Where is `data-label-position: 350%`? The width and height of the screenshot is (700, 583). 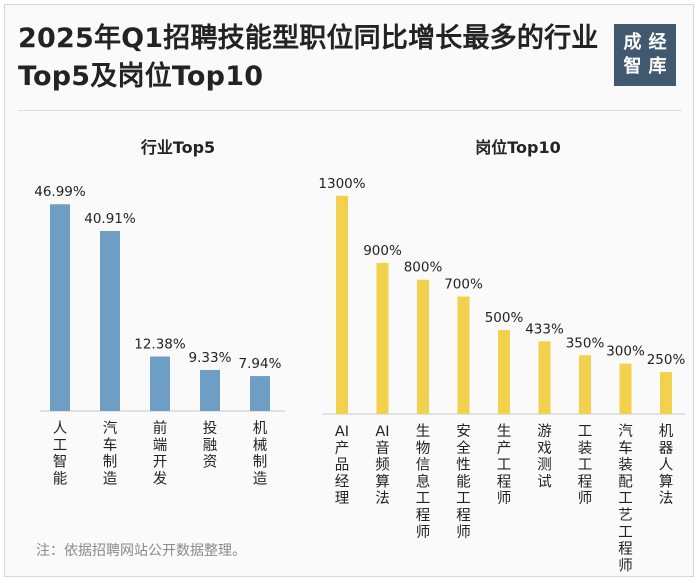 data-label-position: 350% is located at coordinates (585, 343).